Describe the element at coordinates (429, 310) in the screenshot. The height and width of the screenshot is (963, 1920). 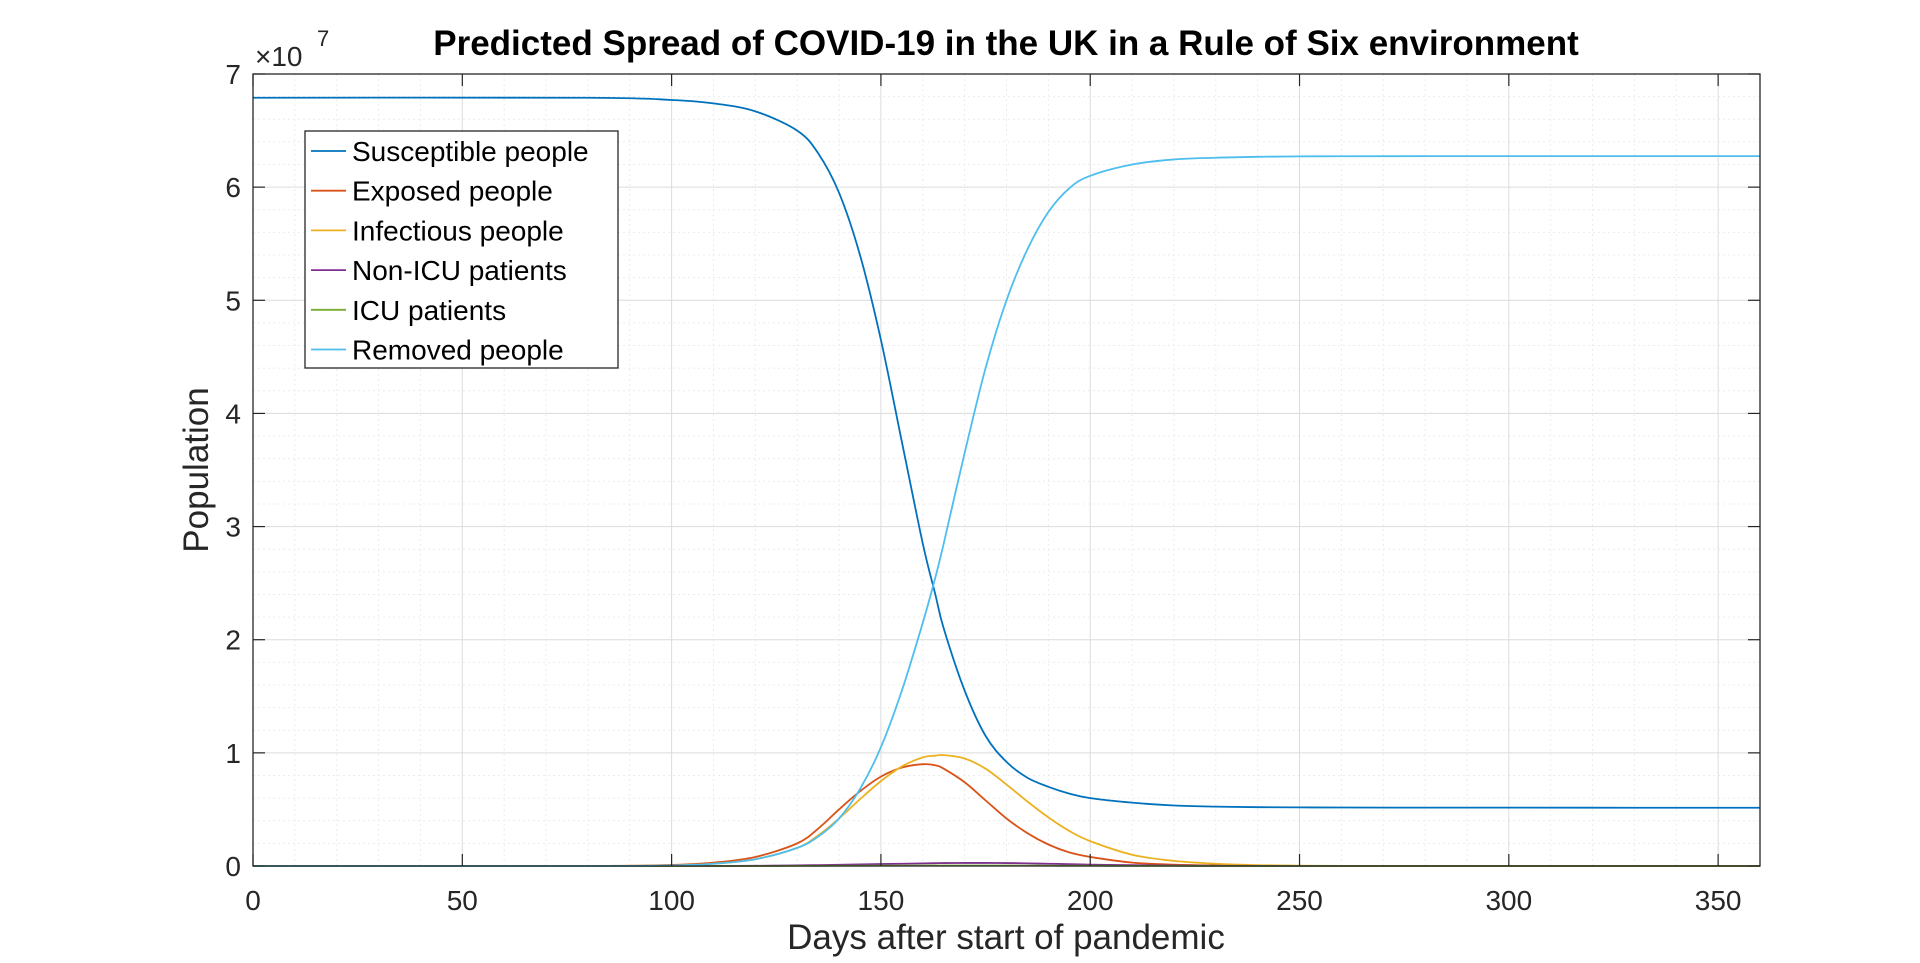
I see `legend-label: ICU patients` at that location.